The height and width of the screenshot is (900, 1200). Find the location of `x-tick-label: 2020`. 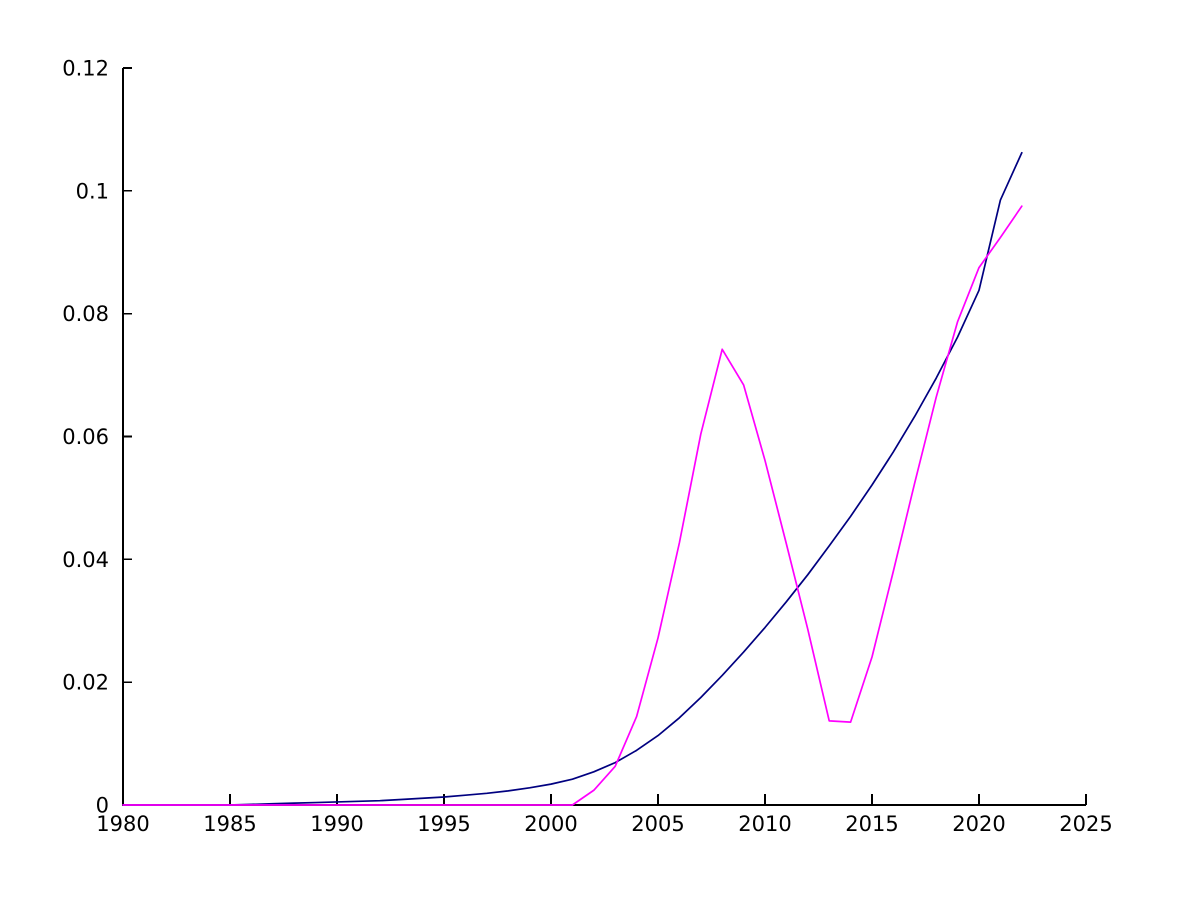

x-tick-label: 2020 is located at coordinates (978, 824).